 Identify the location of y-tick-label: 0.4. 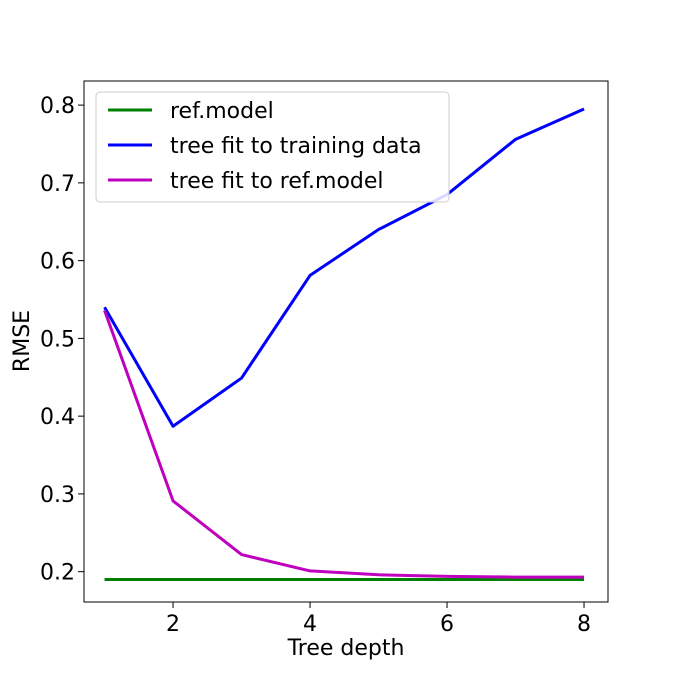
(57, 417).